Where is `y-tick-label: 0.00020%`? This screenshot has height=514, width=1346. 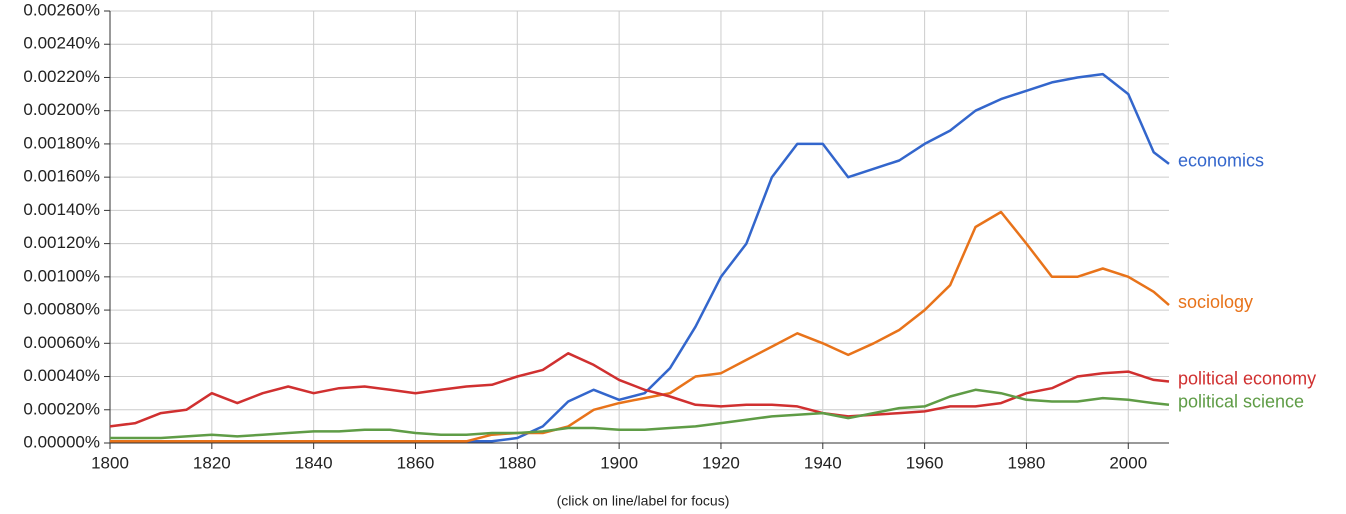 y-tick-label: 0.00020% is located at coordinates (61, 408).